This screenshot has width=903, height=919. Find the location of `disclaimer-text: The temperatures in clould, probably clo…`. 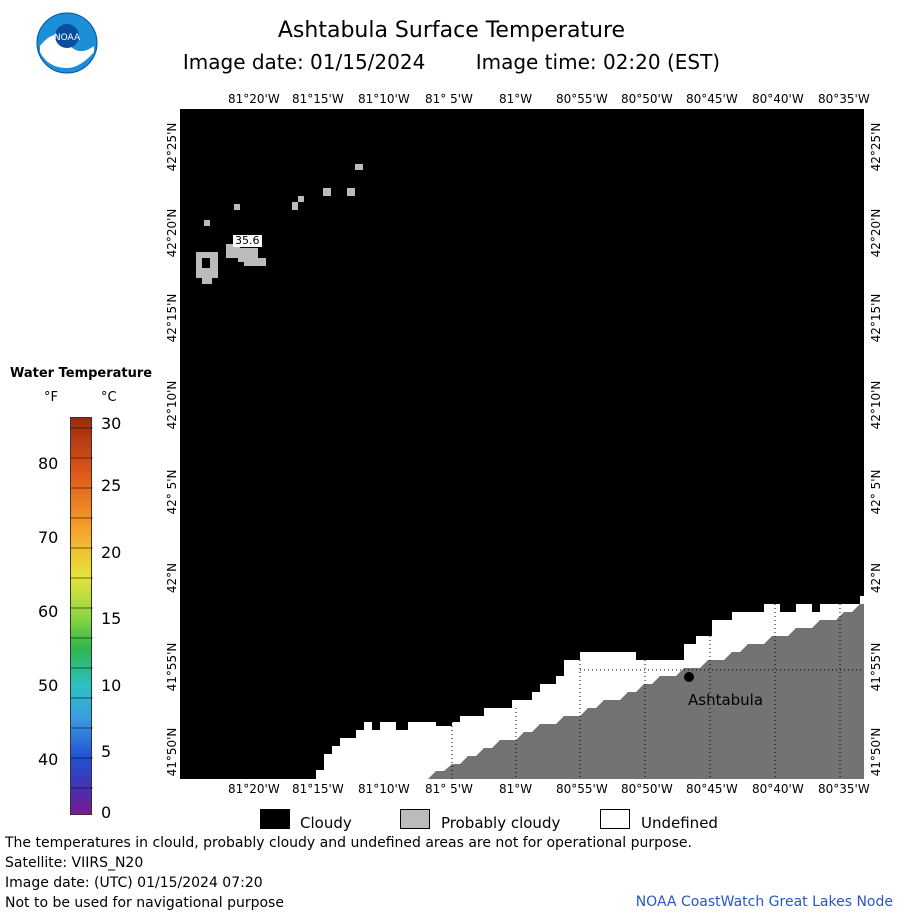

disclaimer-text: The temperatures in clould, probably clo… is located at coordinates (348, 843).